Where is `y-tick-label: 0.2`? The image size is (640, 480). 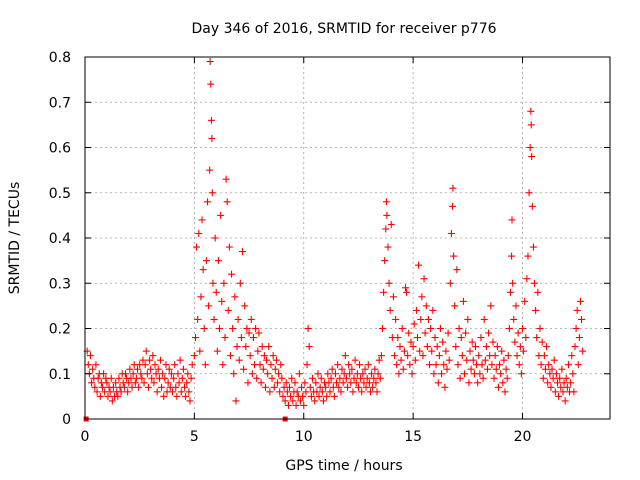 y-tick-label: 0.2 is located at coordinates (60, 330).